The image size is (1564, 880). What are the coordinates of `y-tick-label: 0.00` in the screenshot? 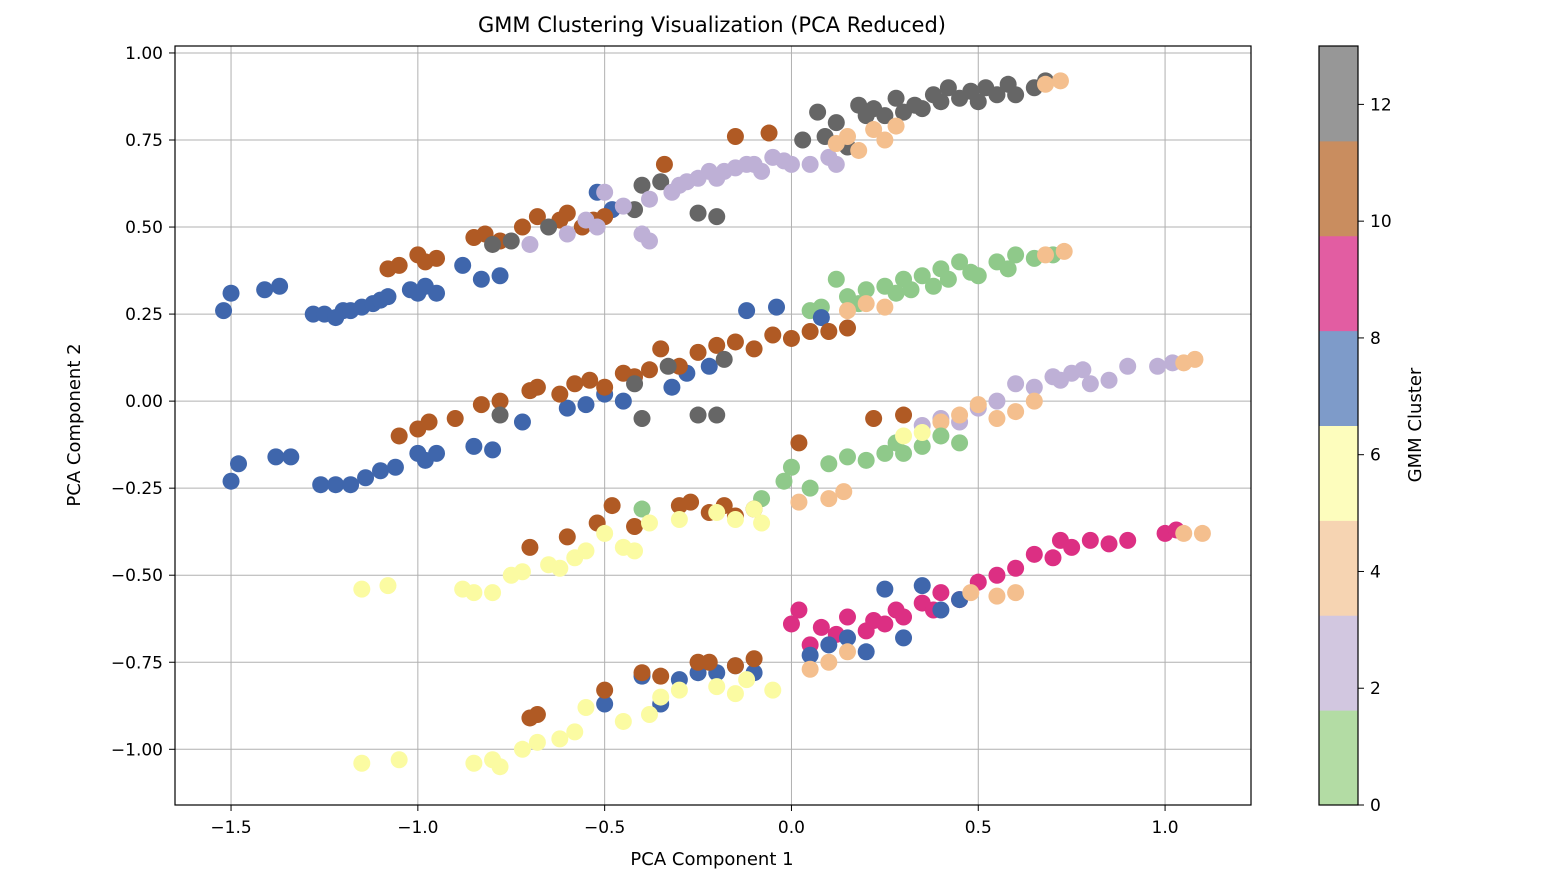 It's located at (144, 402).